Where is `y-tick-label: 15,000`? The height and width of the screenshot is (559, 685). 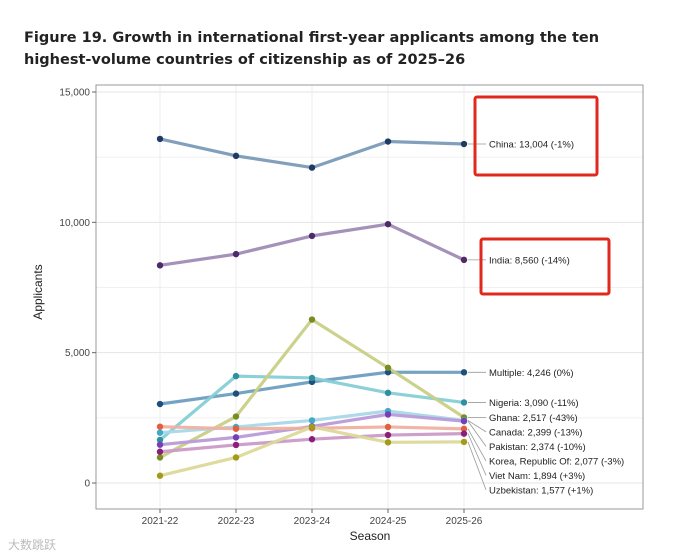
y-tick-label: 15,000 is located at coordinates (74, 93).